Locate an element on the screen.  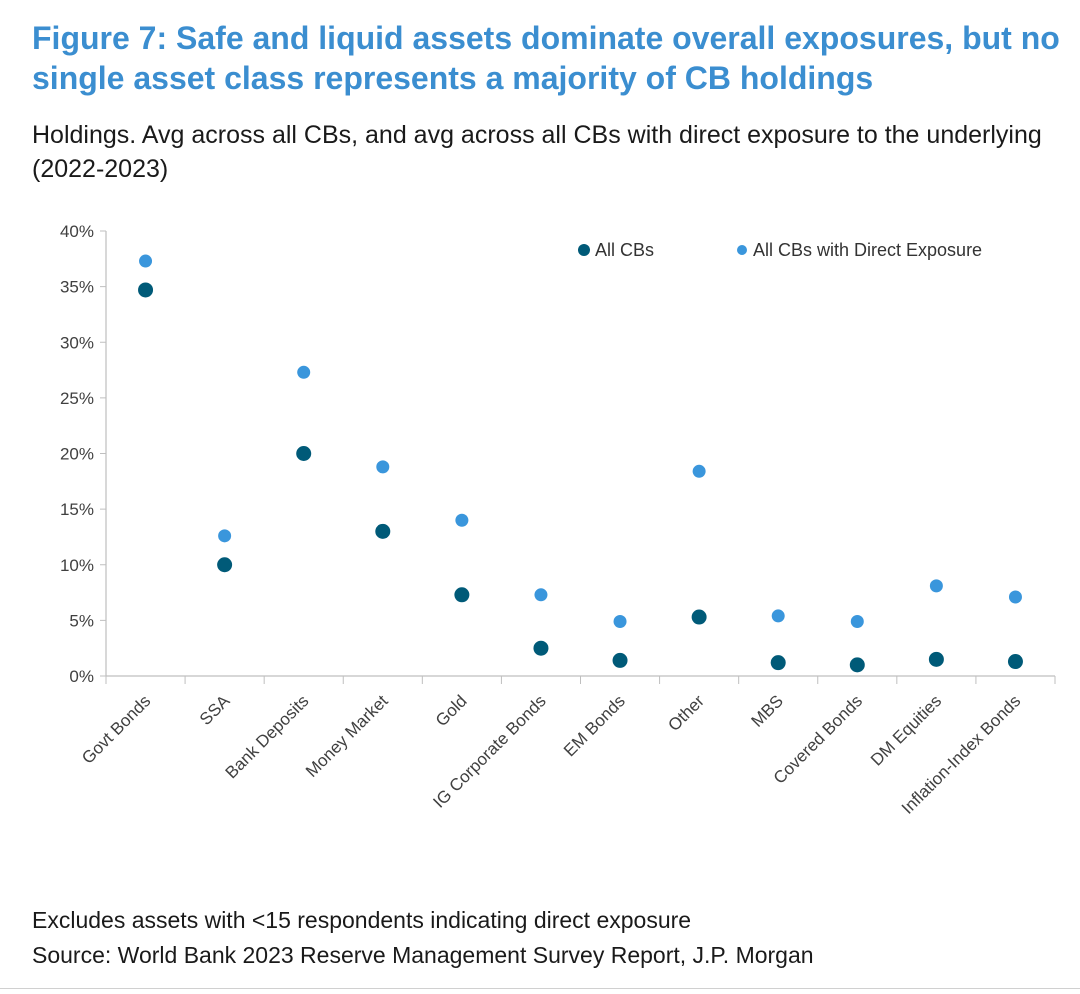
x-tick-label: Other is located at coordinates (686, 713).